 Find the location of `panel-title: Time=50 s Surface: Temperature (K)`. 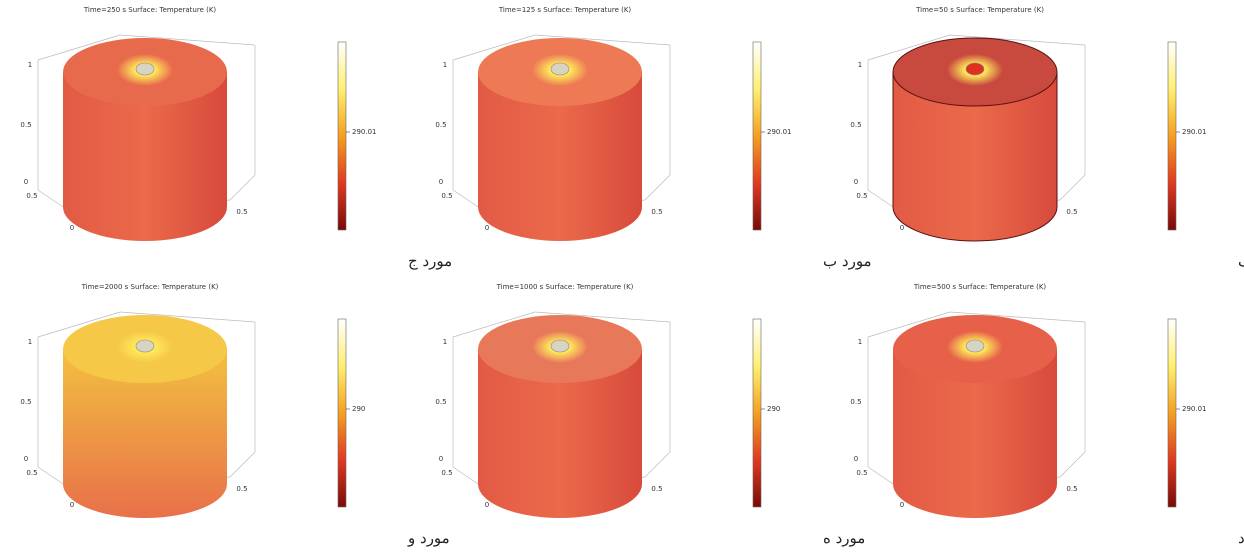

panel-title: Time=50 s Surface: Temperature (K) is located at coordinates (979, 10).